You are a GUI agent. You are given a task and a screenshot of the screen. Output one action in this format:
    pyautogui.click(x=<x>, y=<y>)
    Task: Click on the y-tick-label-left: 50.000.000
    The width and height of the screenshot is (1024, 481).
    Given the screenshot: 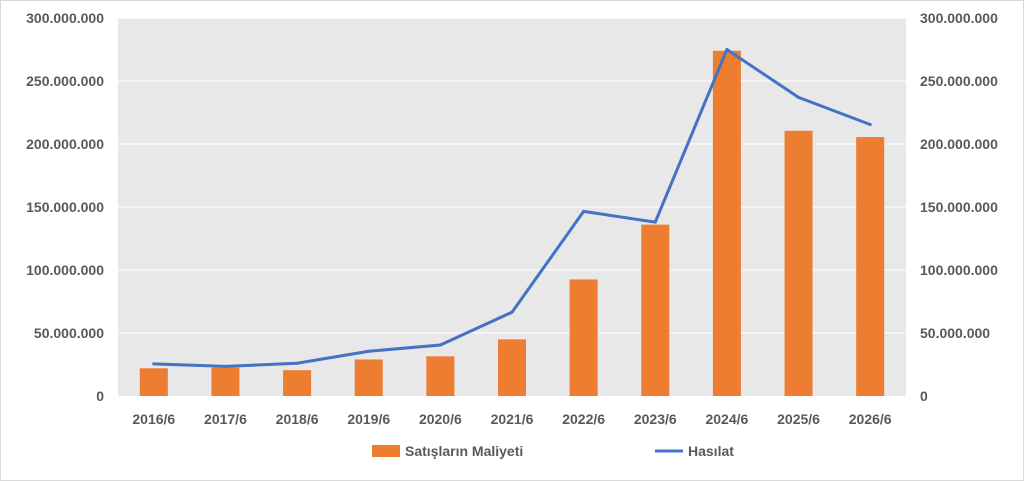 What is the action you would take?
    pyautogui.click(x=69, y=333)
    